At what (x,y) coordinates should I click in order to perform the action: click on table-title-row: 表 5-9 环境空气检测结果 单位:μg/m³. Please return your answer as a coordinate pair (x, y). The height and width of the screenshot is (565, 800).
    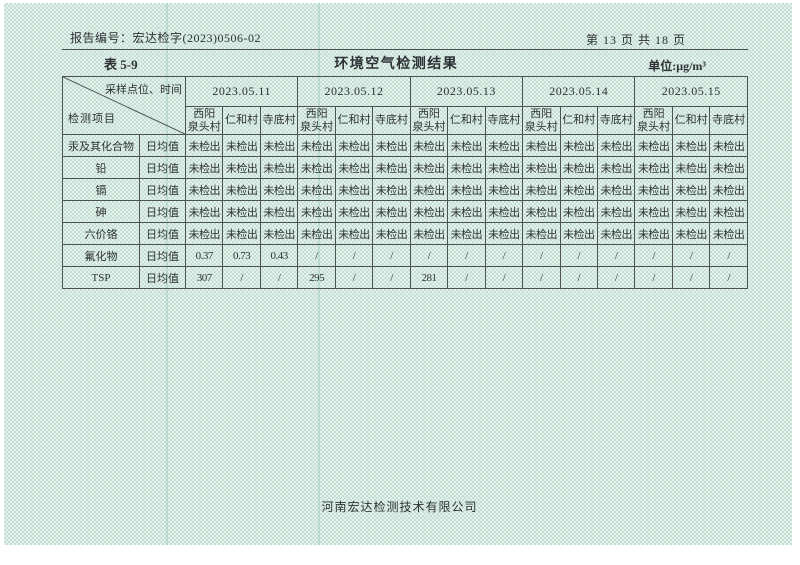
    Looking at the image, I should click on (405, 64).